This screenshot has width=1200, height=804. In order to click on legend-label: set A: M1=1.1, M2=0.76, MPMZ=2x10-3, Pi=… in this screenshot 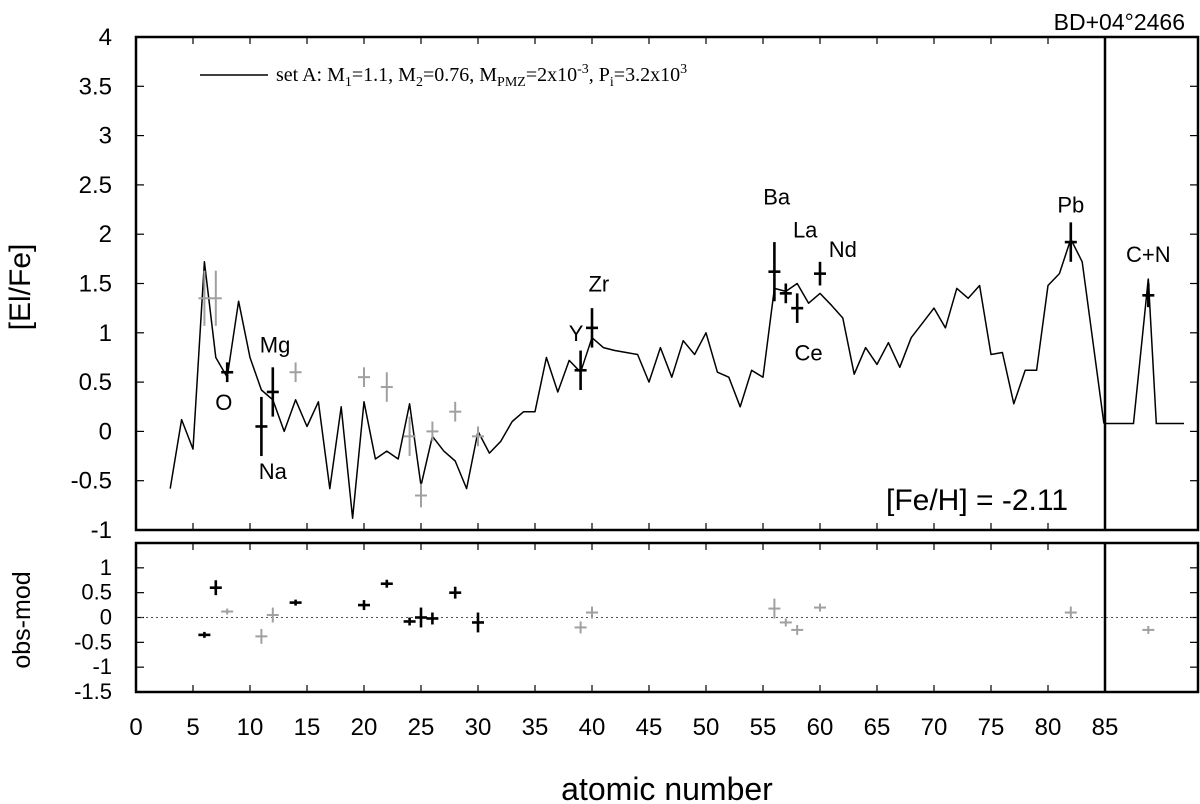, I will do `click(481, 76)`.